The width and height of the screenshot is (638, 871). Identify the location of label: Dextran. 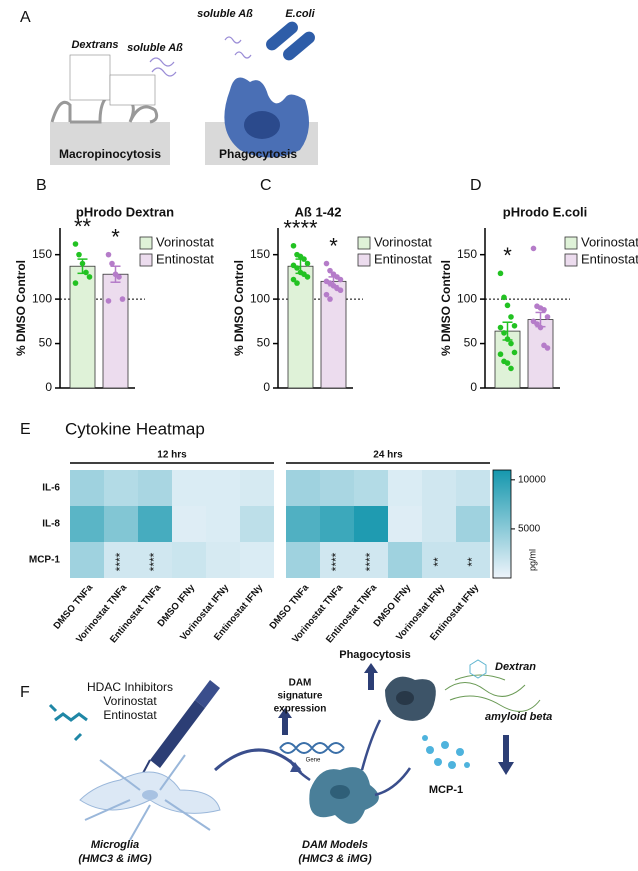
(515, 667).